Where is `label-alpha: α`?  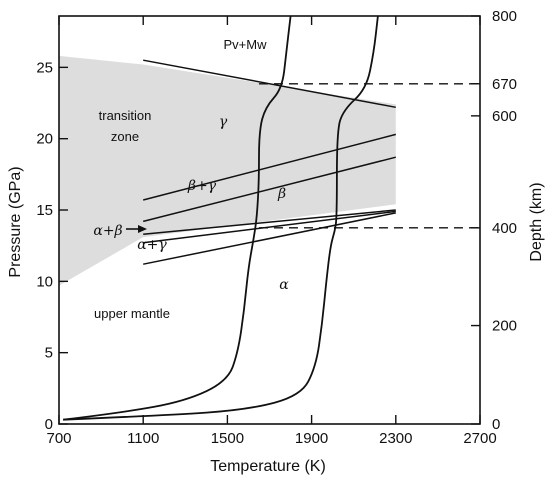 label-alpha: α is located at coordinates (284, 285).